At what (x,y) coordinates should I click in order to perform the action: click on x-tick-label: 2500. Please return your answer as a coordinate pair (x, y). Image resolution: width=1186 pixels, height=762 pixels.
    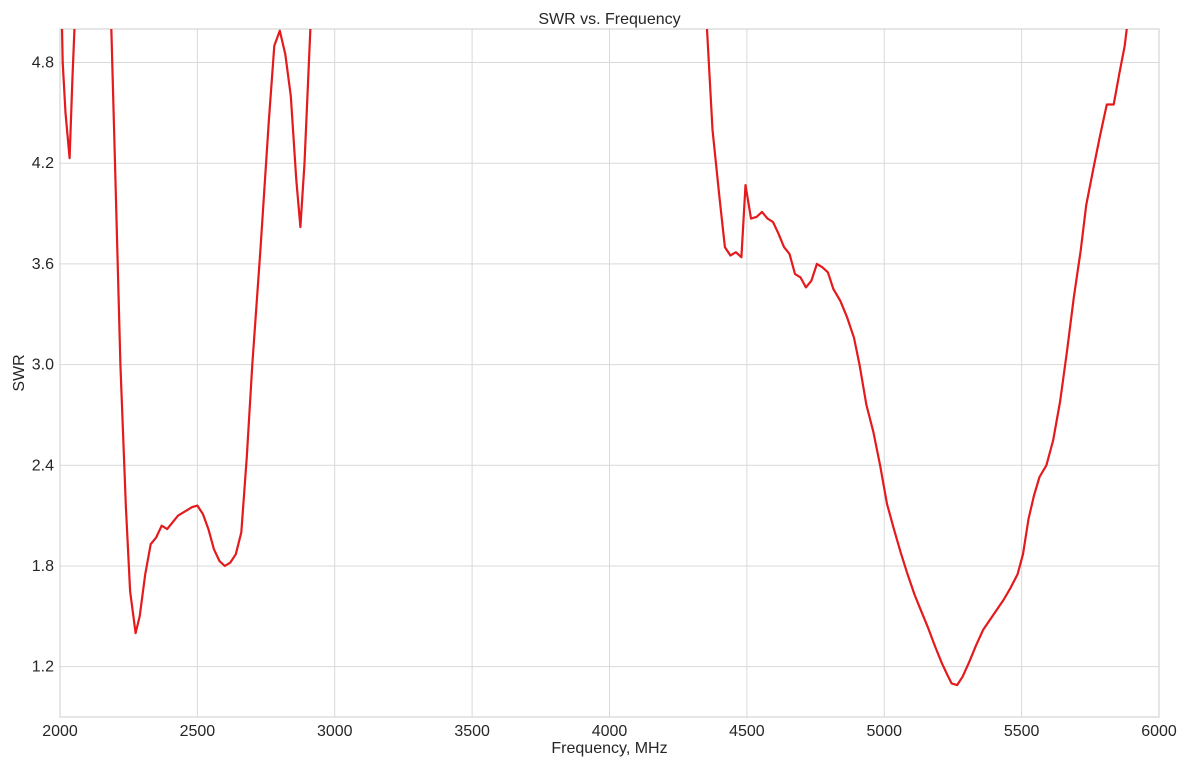
    Looking at the image, I should click on (198, 731).